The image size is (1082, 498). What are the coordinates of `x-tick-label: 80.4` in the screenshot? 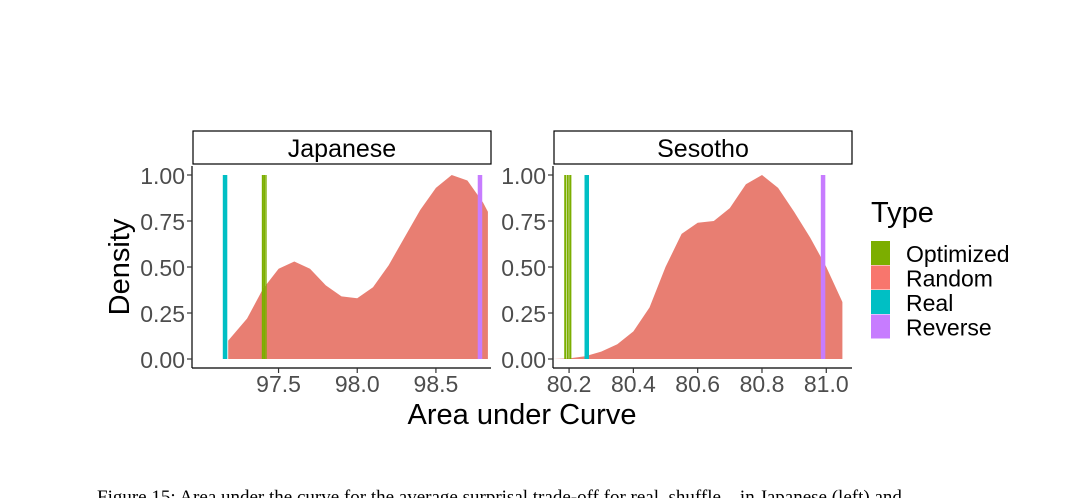 It's located at (633, 384).